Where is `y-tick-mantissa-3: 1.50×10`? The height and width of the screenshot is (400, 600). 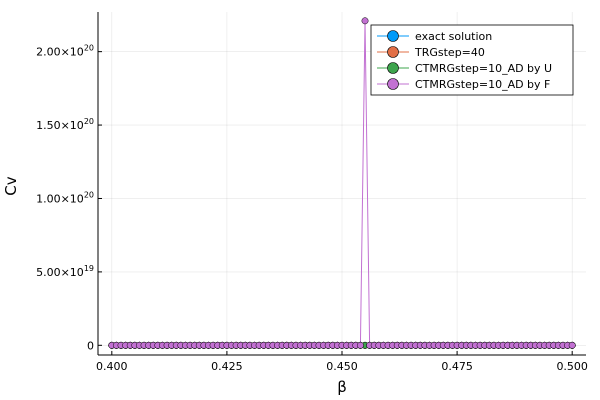
y-tick-mantissa-3: 1.50×10 is located at coordinates (60, 125).